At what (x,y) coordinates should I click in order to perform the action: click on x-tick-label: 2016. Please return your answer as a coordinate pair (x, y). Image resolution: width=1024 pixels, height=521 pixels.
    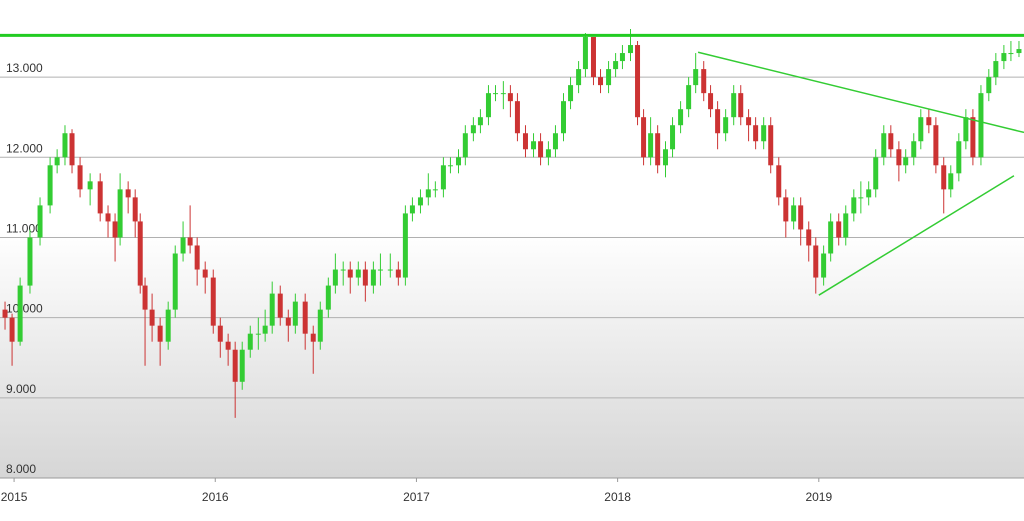
    Looking at the image, I should click on (215, 497).